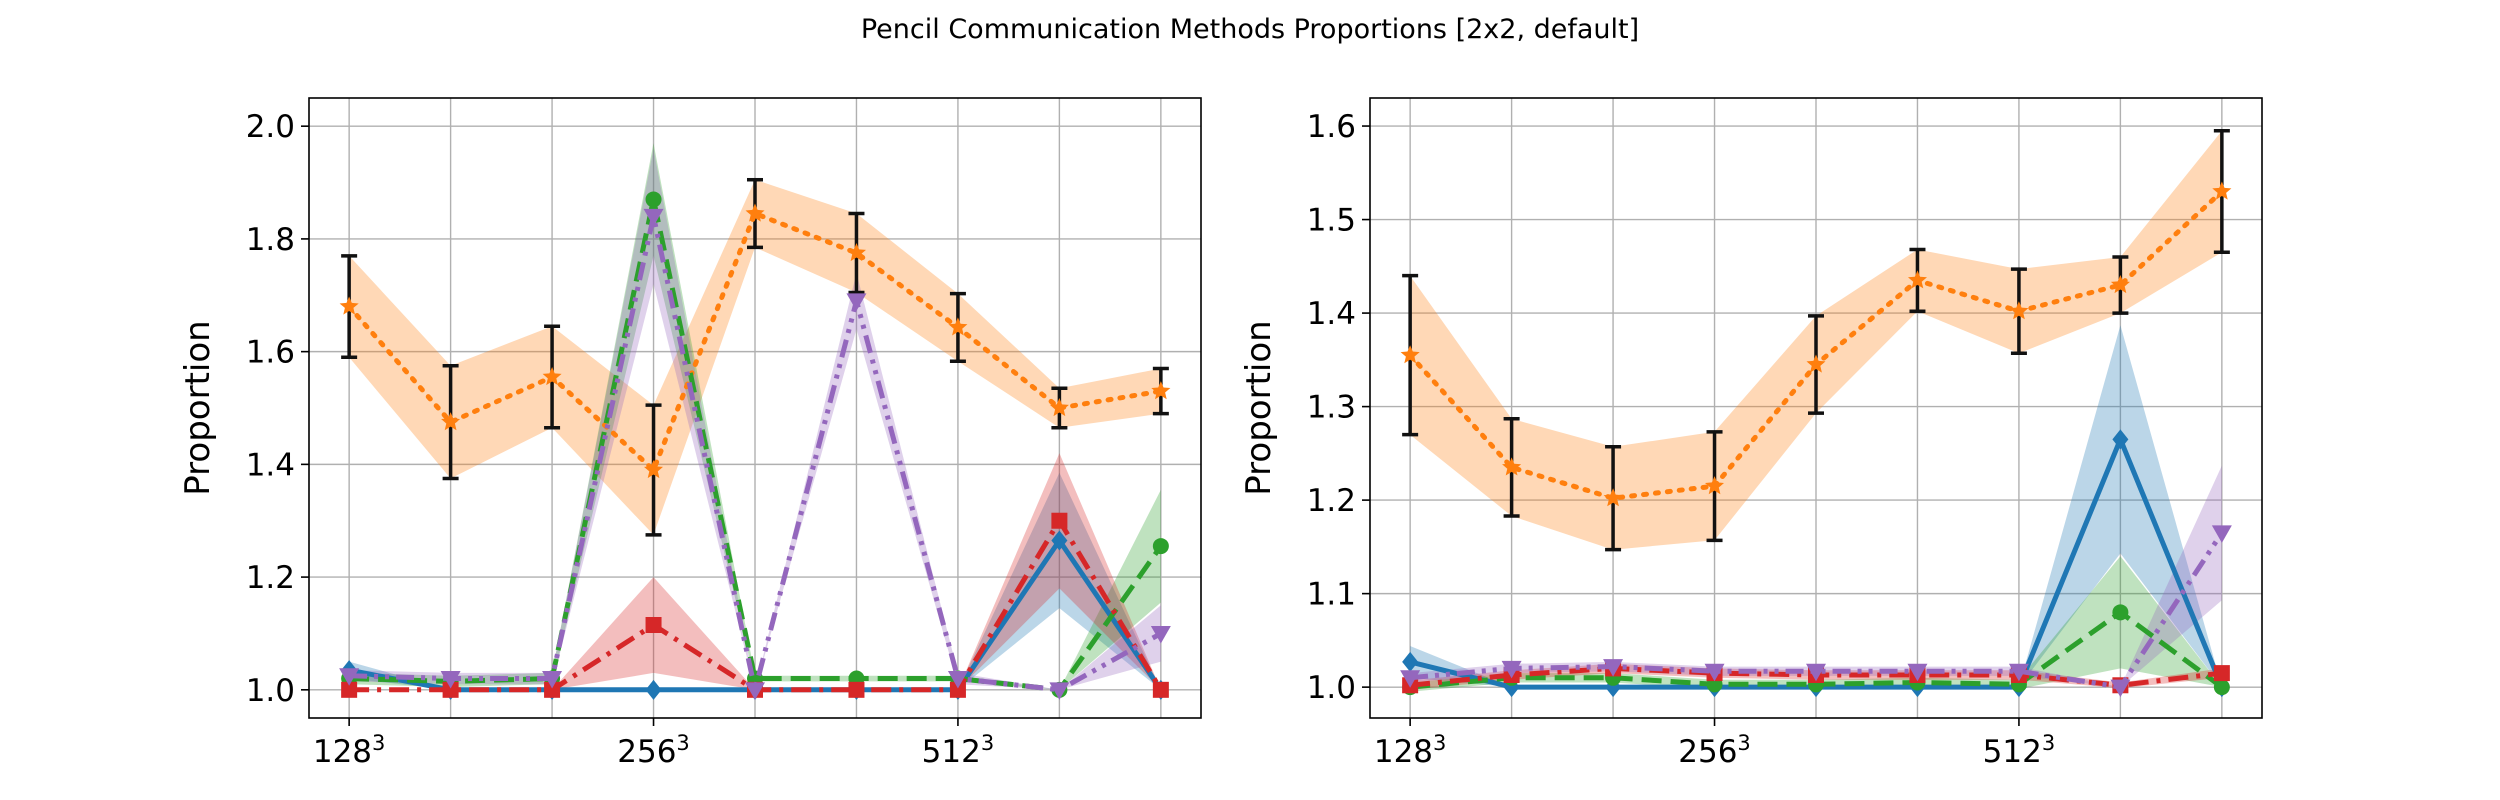 This screenshot has width=2500, height=800. Describe the element at coordinates (270, 240) in the screenshot. I see `y-tick-label: 1.8` at that location.